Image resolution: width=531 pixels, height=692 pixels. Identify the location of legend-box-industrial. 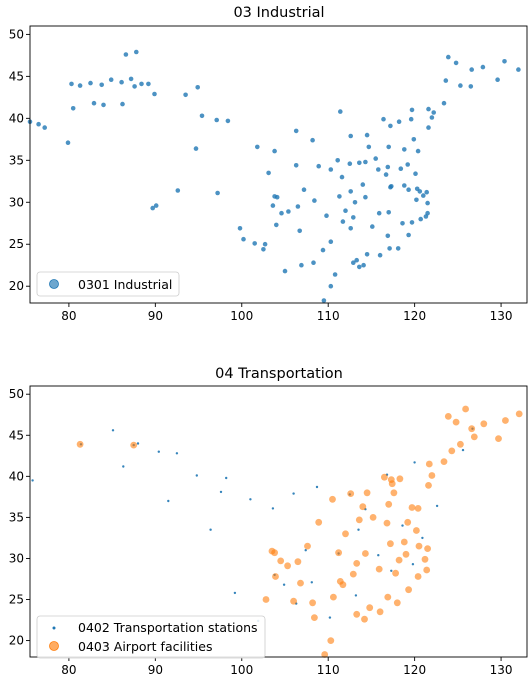
(108, 284).